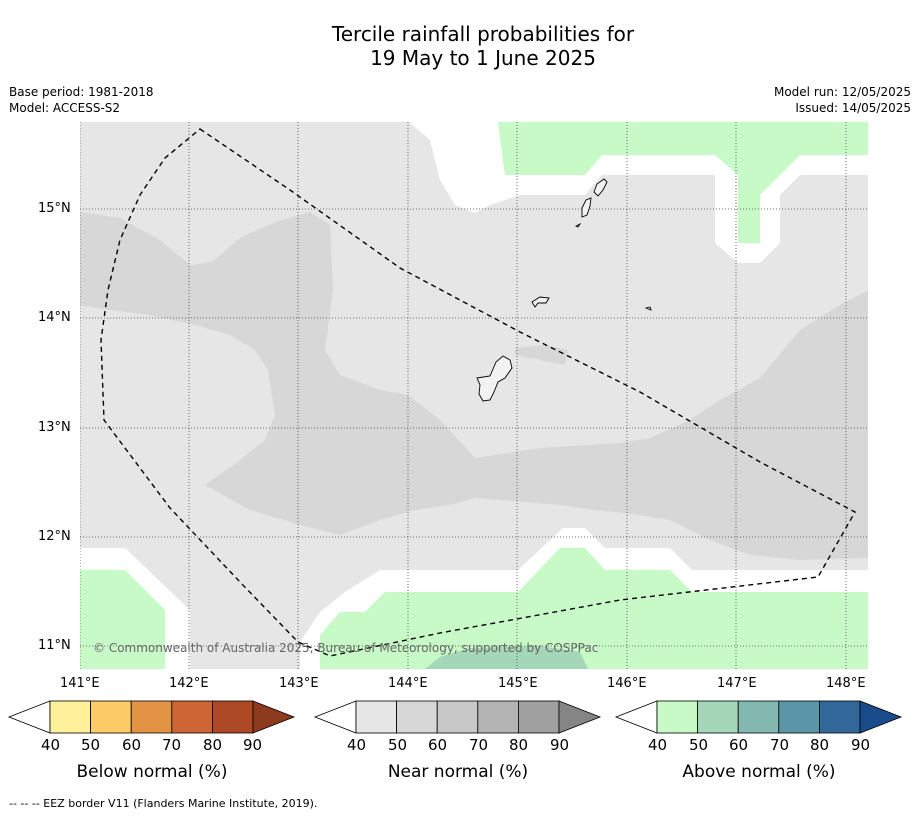 This screenshot has height=816, width=919. Describe the element at coordinates (519, 745) in the screenshot. I see `cb-near-tick-80: 80` at that location.